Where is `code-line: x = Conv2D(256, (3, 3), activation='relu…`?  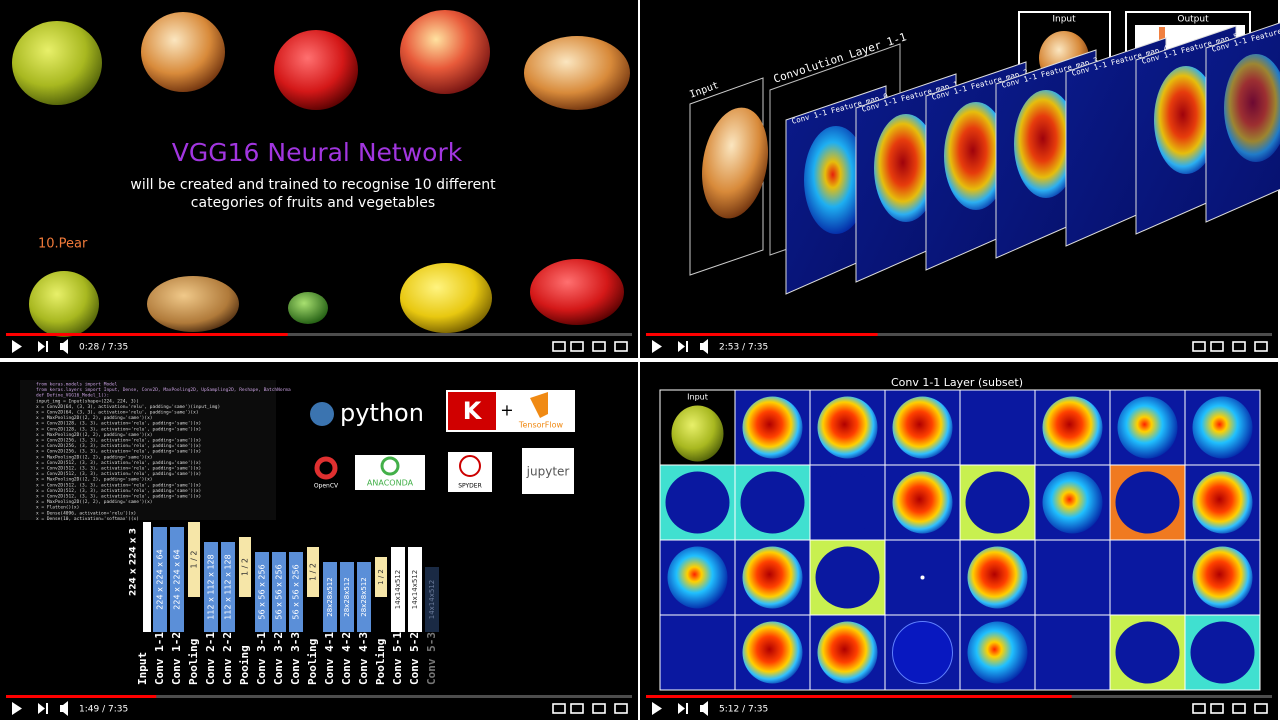
code-line: x = Conv2D(256, (3, 3), activation='relu… is located at coordinates (118, 452).